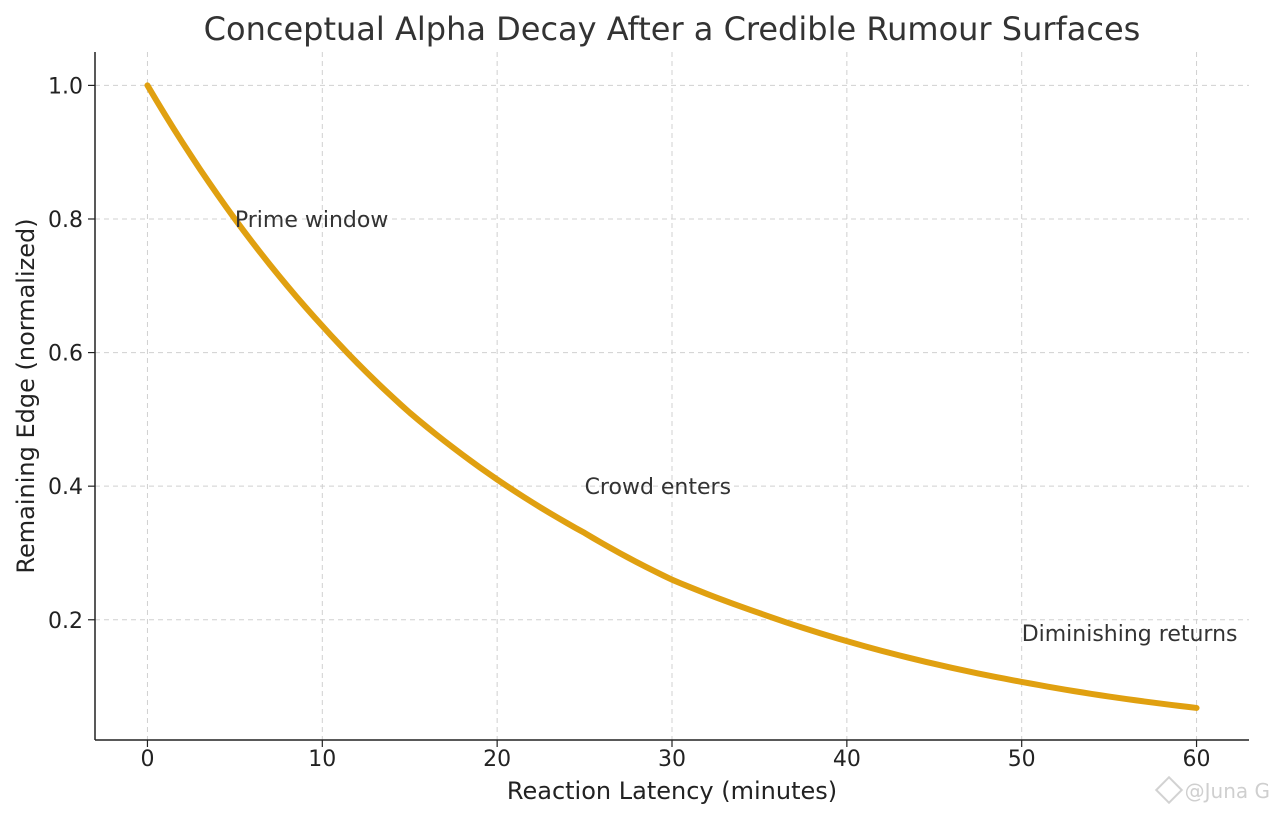 The width and height of the screenshot is (1280, 819). What do you see at coordinates (1130, 634) in the screenshot?
I see `annotation-2: Diminishing returns` at bounding box center [1130, 634].